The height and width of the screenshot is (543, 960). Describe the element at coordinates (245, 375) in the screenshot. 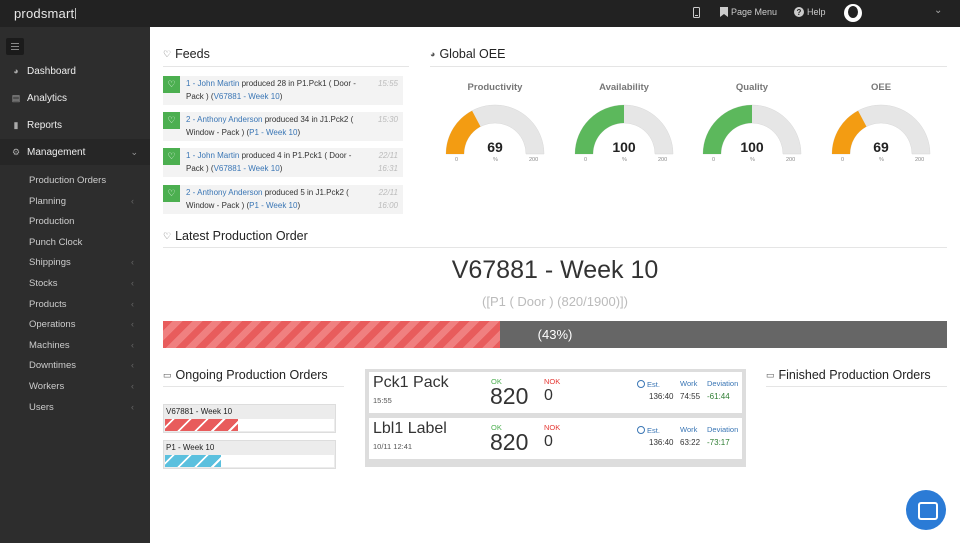

I see `ongoing-header: ▭ Ongoing Production Orders` at that location.